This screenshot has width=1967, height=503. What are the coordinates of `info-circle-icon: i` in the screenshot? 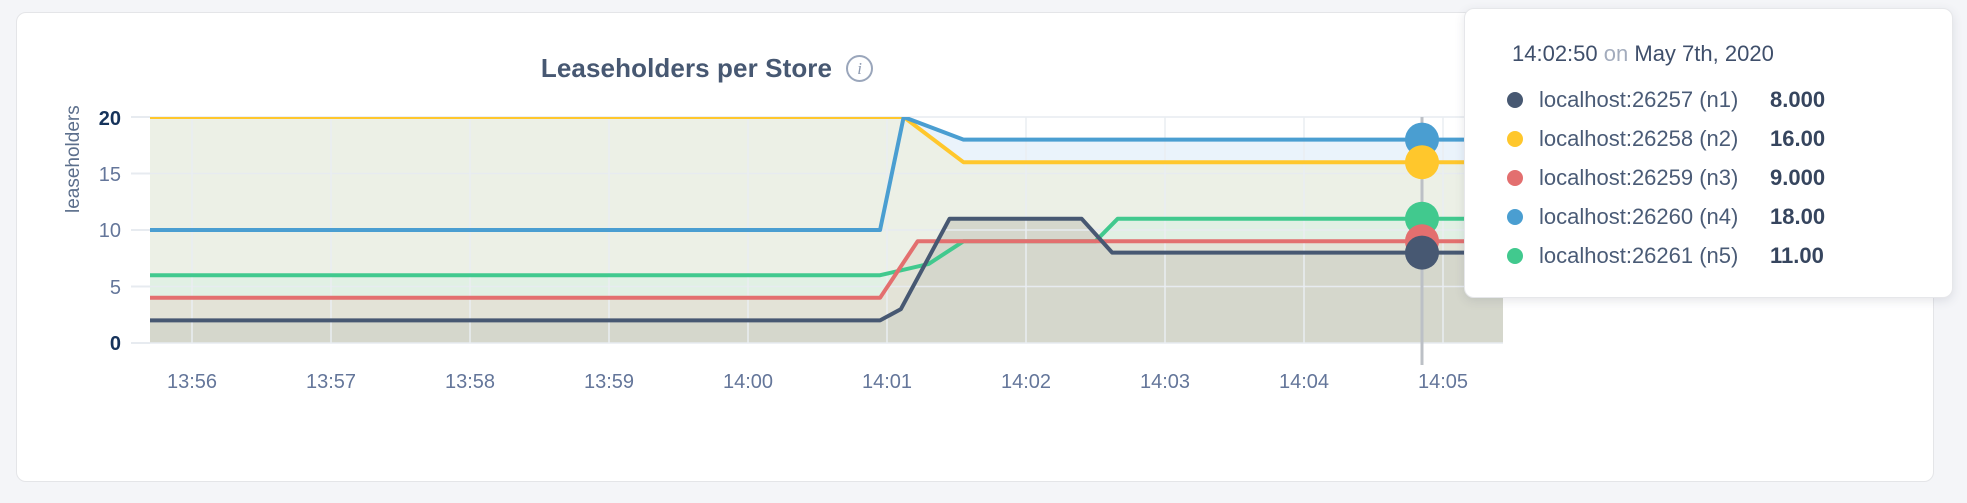 It's located at (860, 68).